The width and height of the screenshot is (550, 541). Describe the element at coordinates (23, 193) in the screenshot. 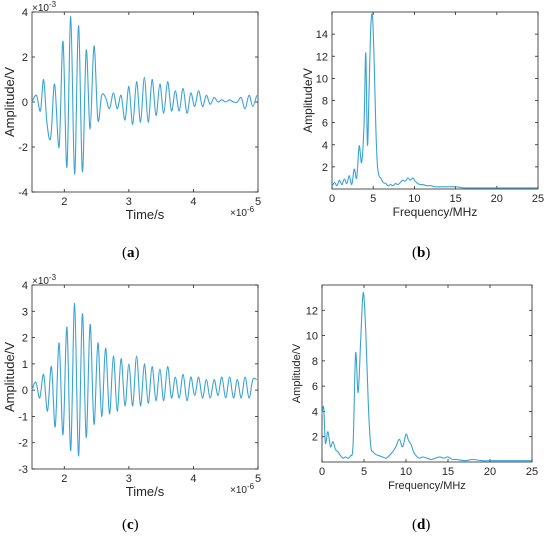

I see `y-tick-label: -4` at that location.